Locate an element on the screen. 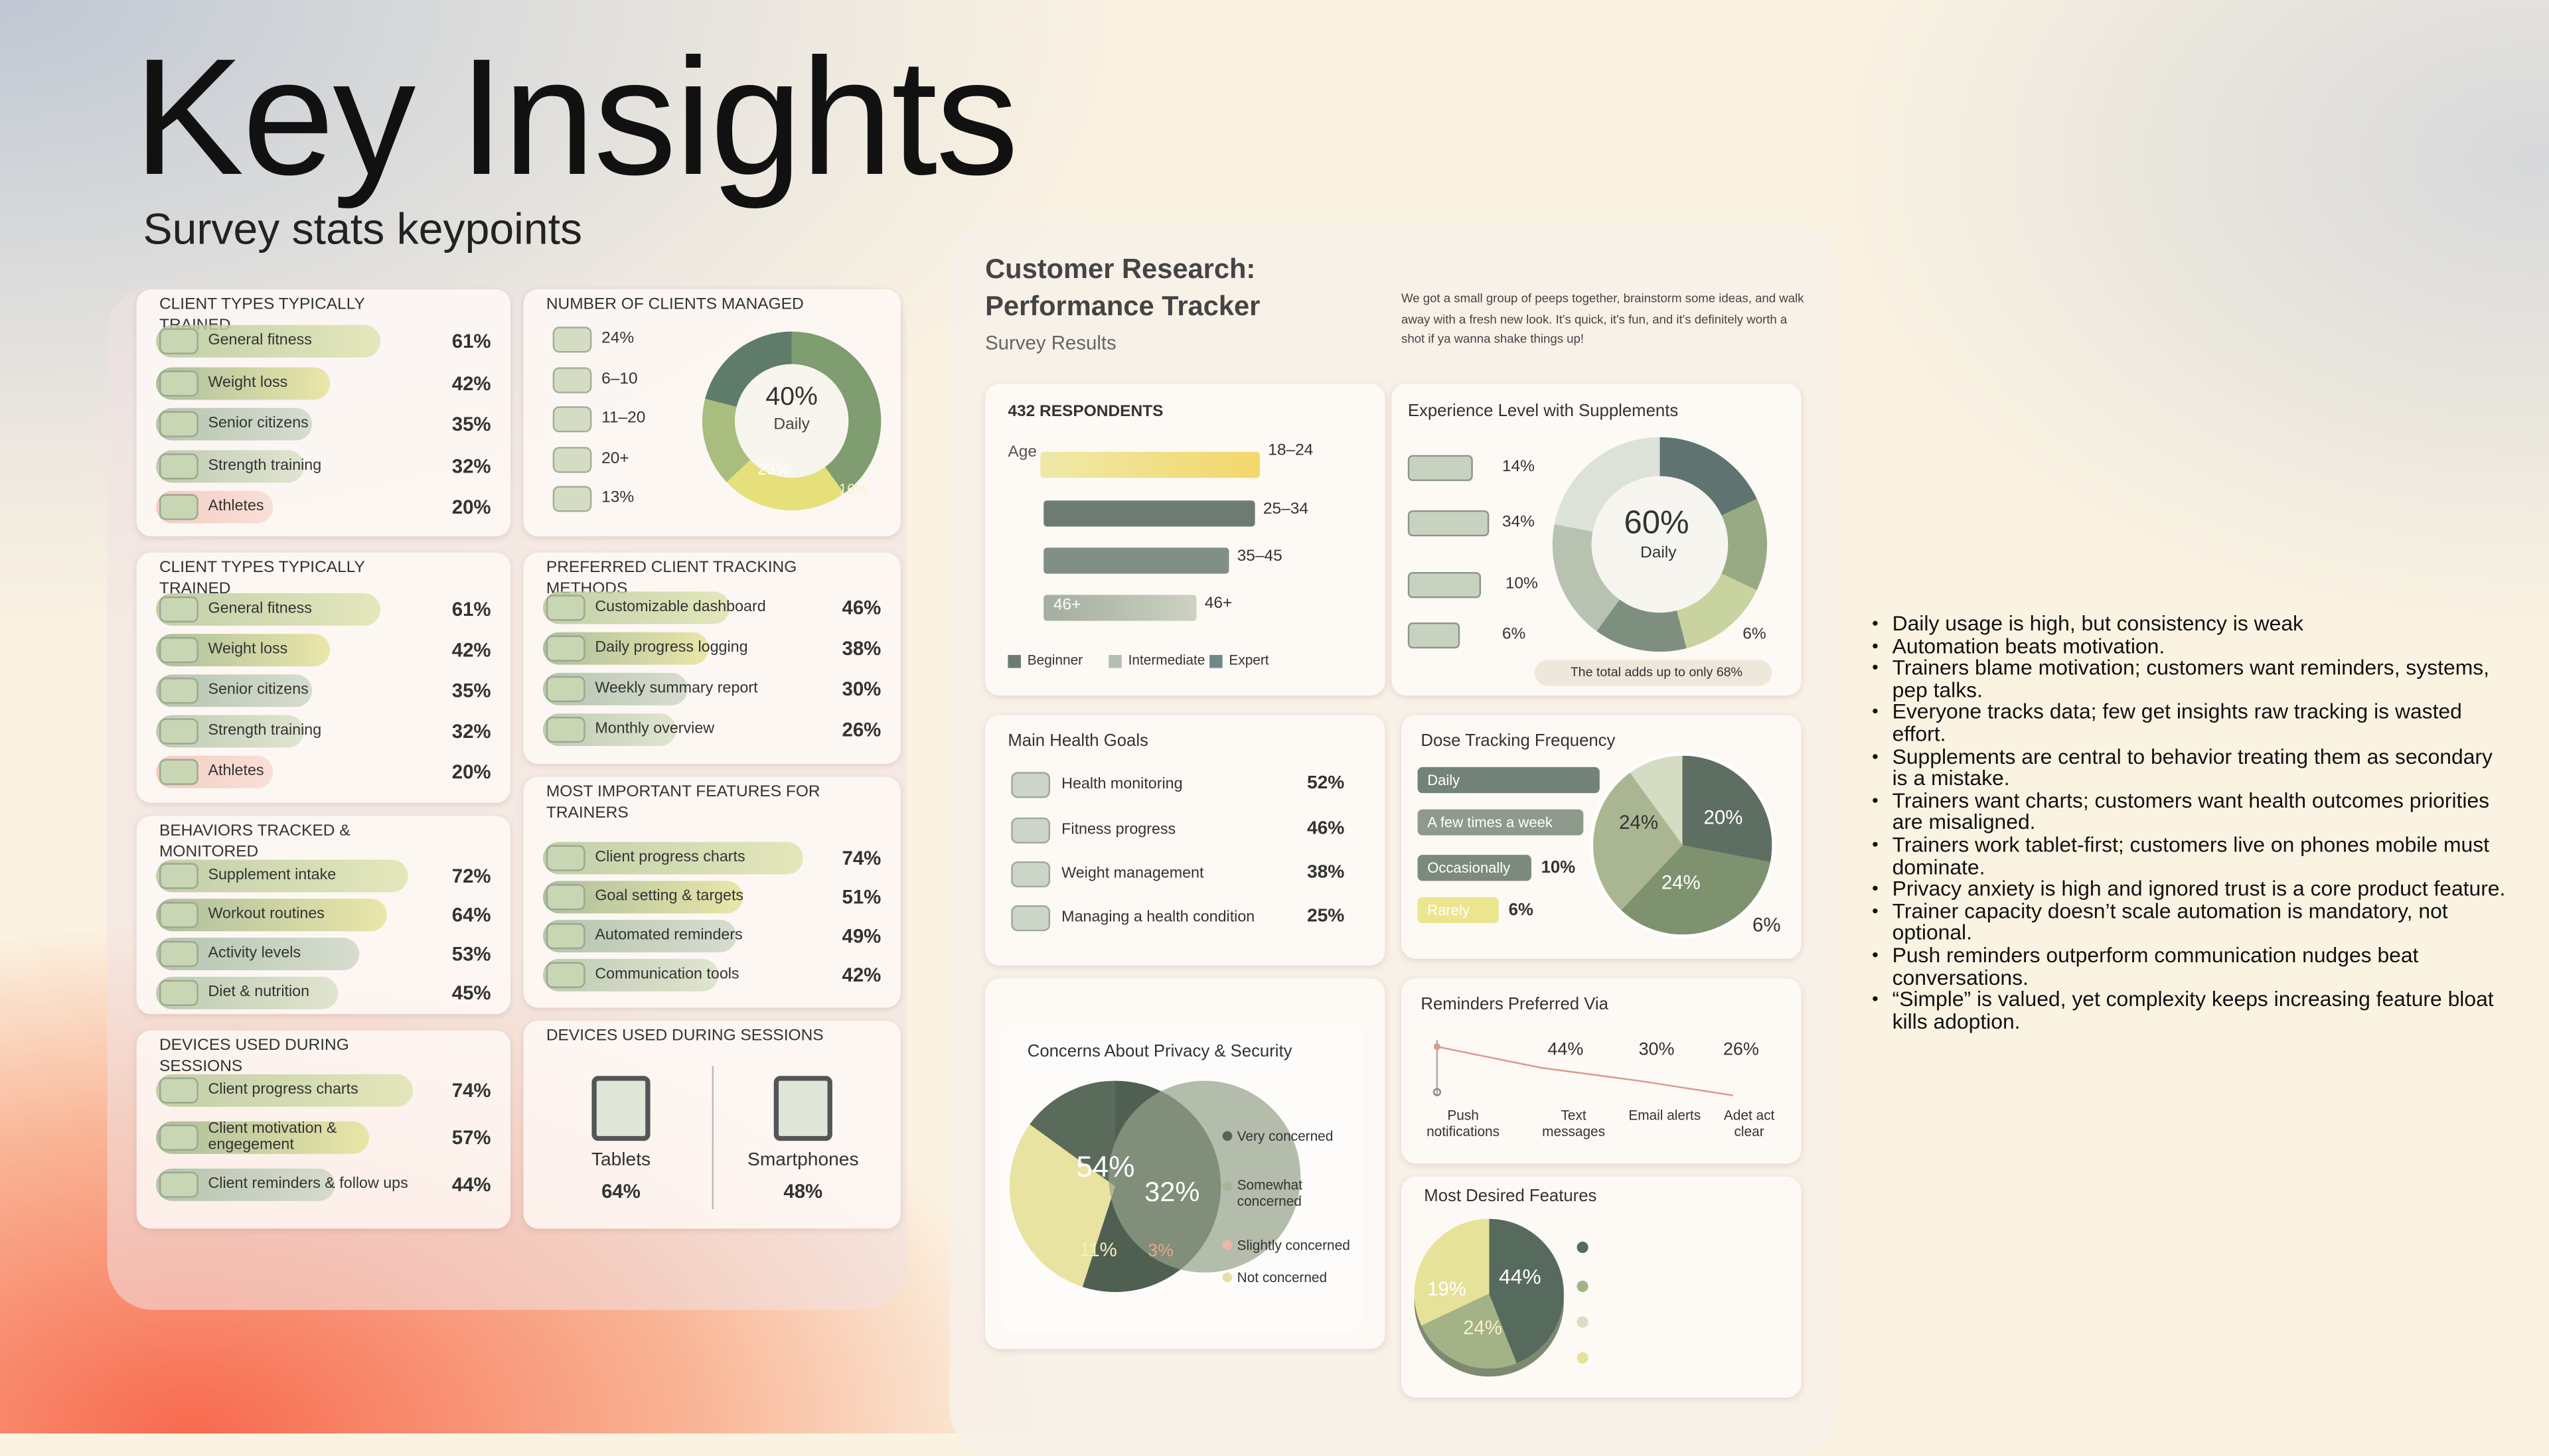 This screenshot has width=2549, height=1456. age-label: 25–34 is located at coordinates (1285, 509).